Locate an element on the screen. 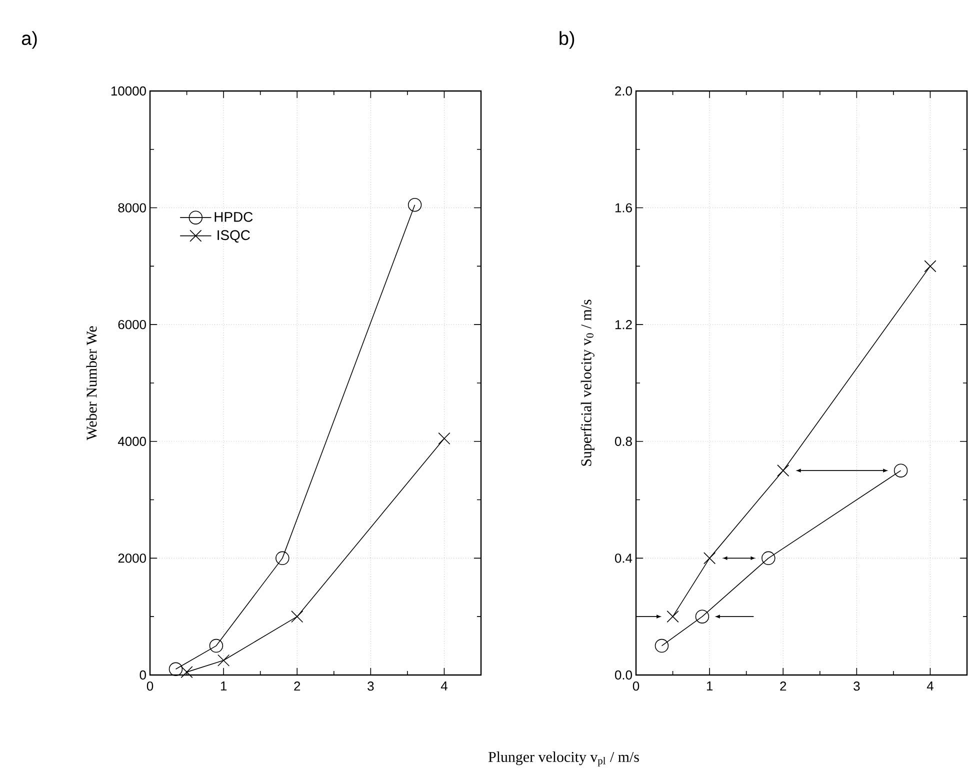 This screenshot has width=974, height=783. y-tick-label: 6000 is located at coordinates (132, 325).